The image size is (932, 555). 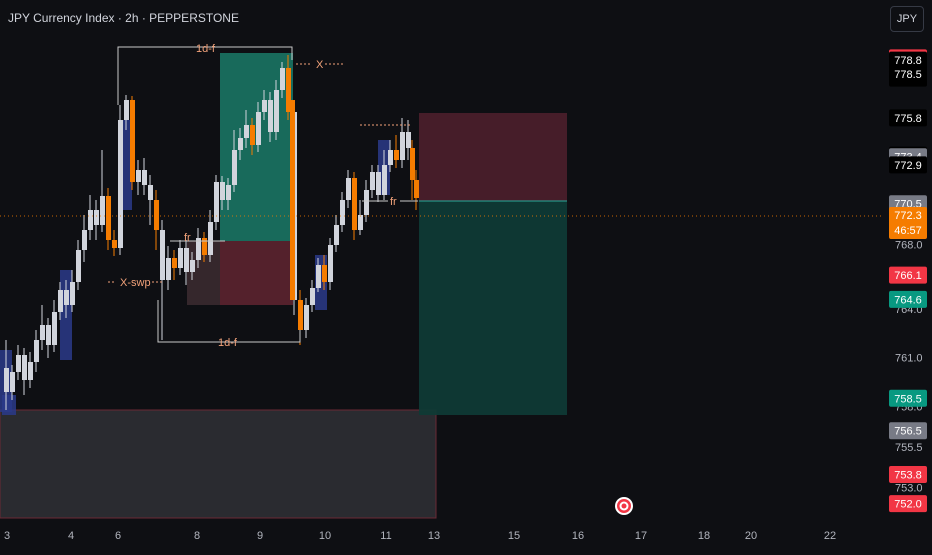 I want to click on x-tick-label: 10, so click(x=325, y=536).